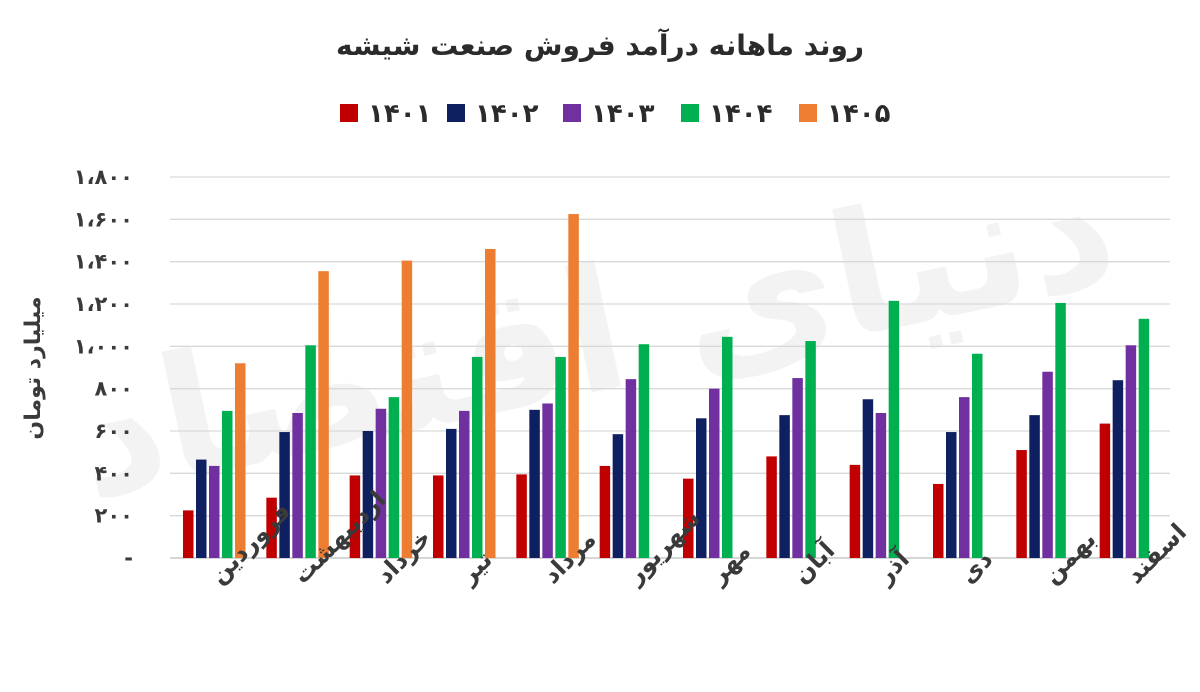  Describe the element at coordinates (103, 262) in the screenshot. I see `y-tick-label: ۱،۴۰۰` at that location.